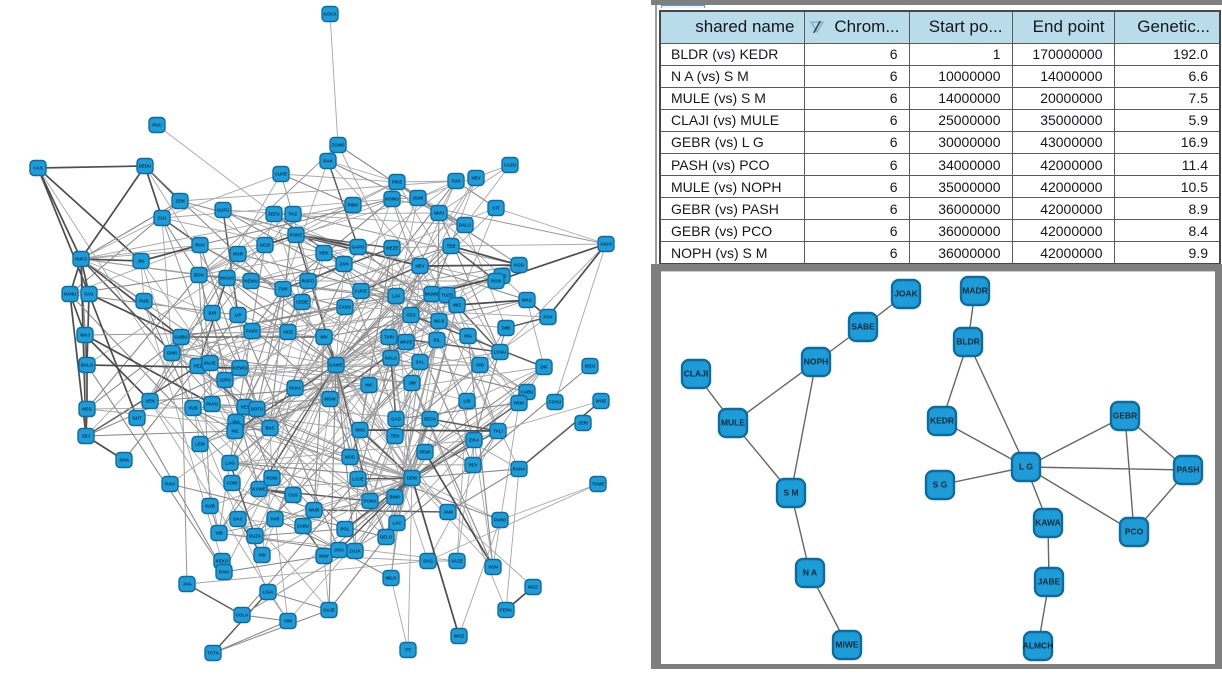 This screenshot has width=1222, height=674. I want to click on svg-text: LIB, so click(466, 401).